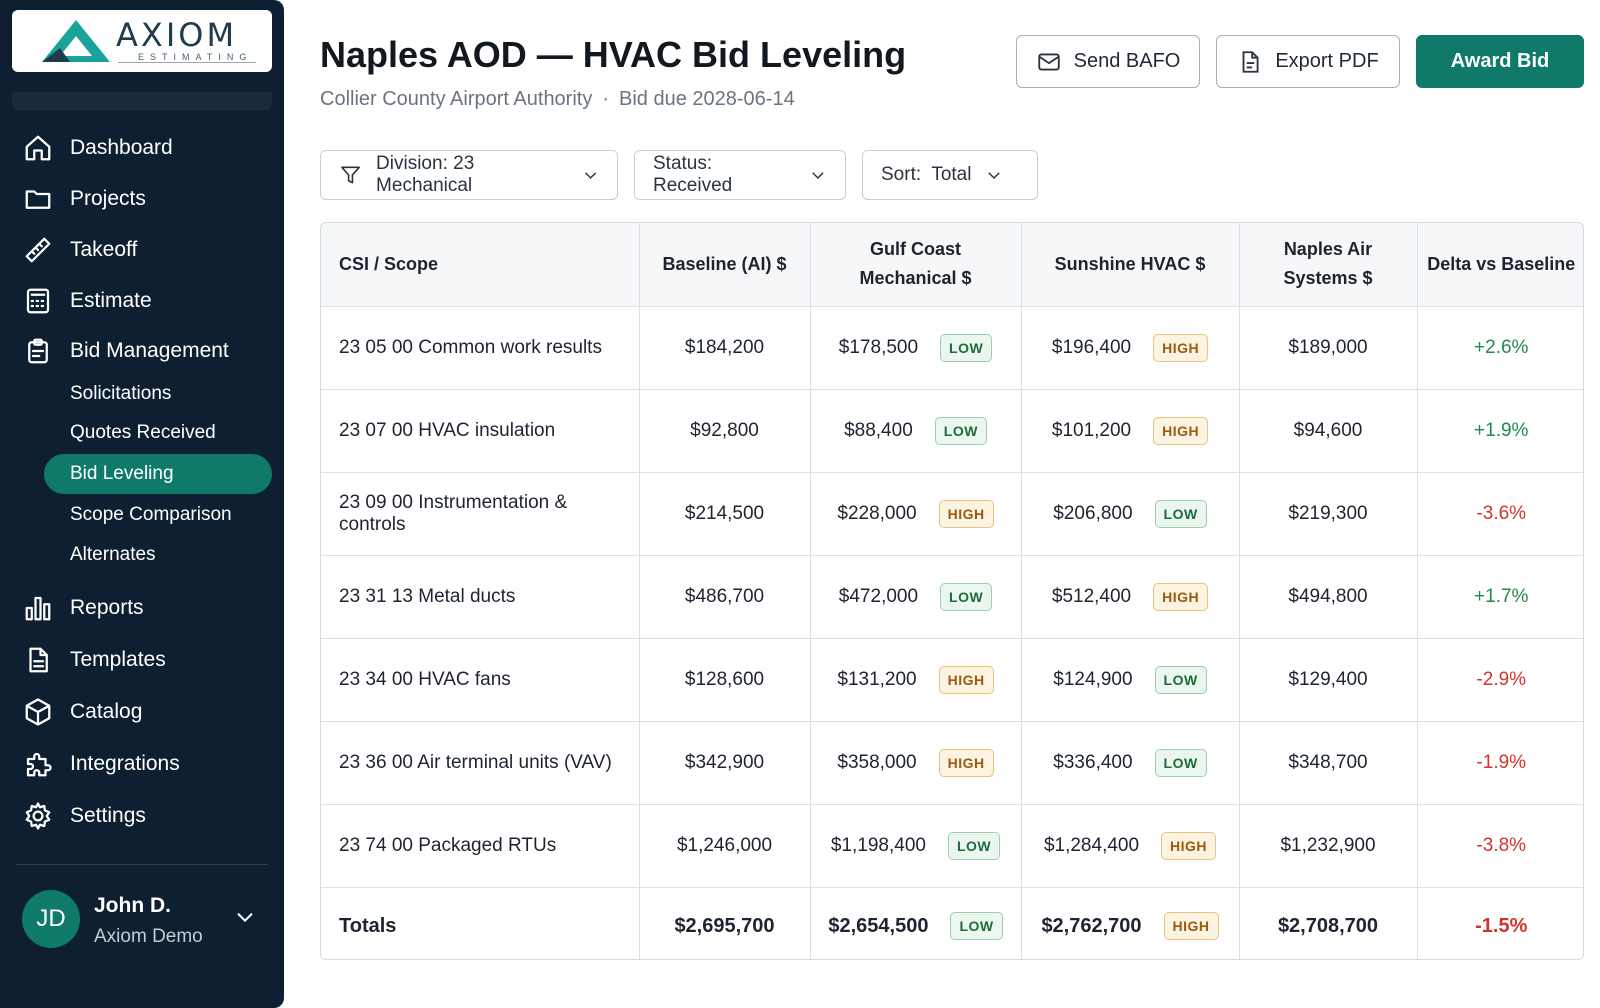 The height and width of the screenshot is (1008, 1600). What do you see at coordinates (1500, 61) in the screenshot?
I see `award-bid-button: Award Bid` at bounding box center [1500, 61].